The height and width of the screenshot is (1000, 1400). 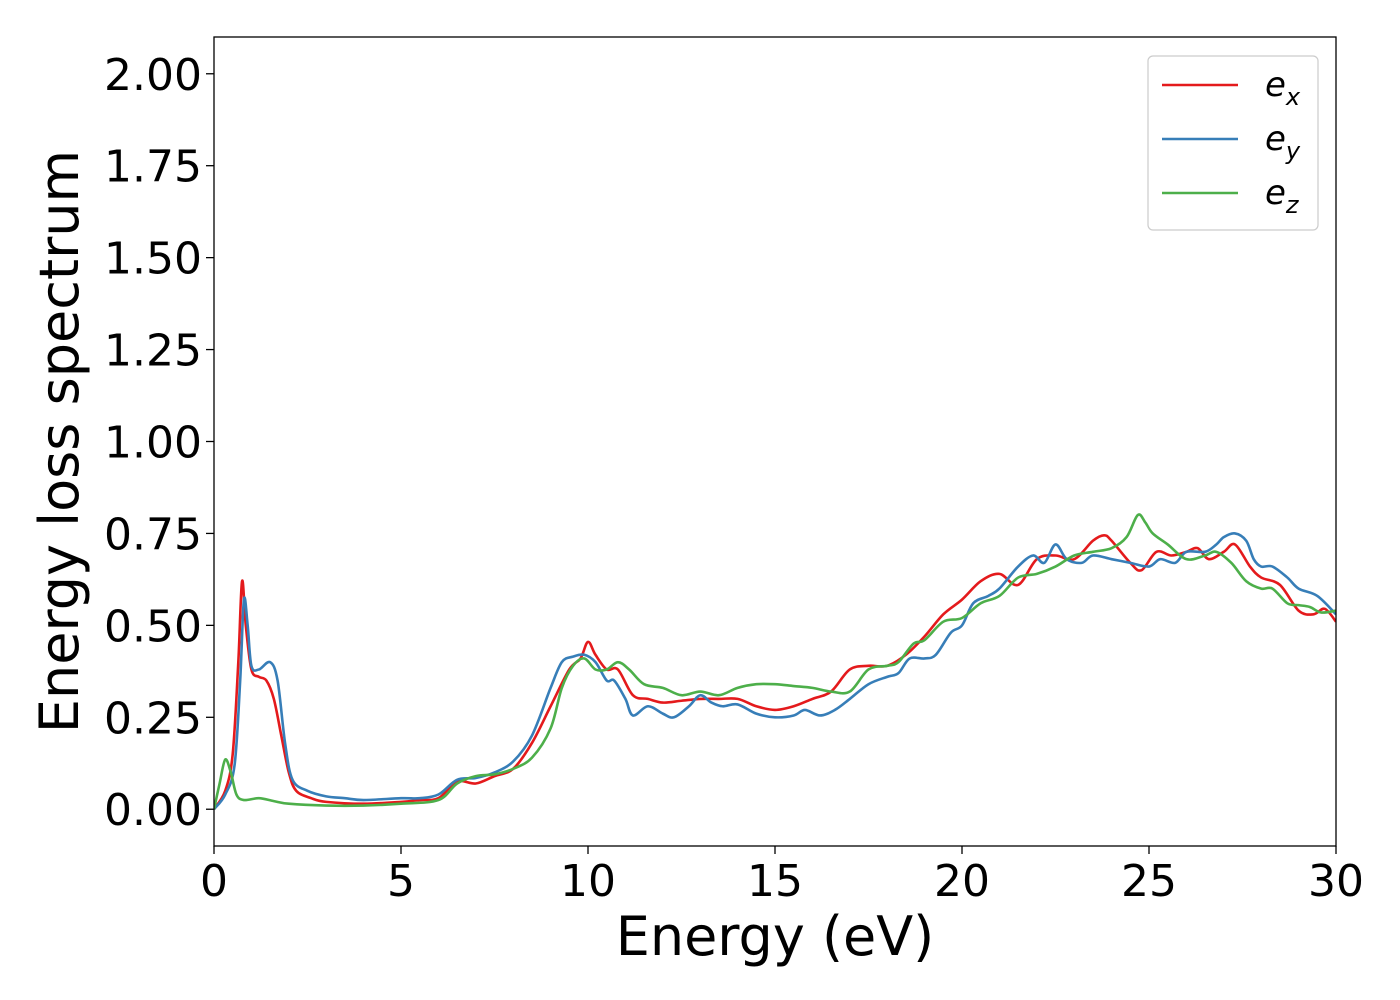 I want to click on y-axis-title: Energy loss spectrum, so click(x=59, y=441).